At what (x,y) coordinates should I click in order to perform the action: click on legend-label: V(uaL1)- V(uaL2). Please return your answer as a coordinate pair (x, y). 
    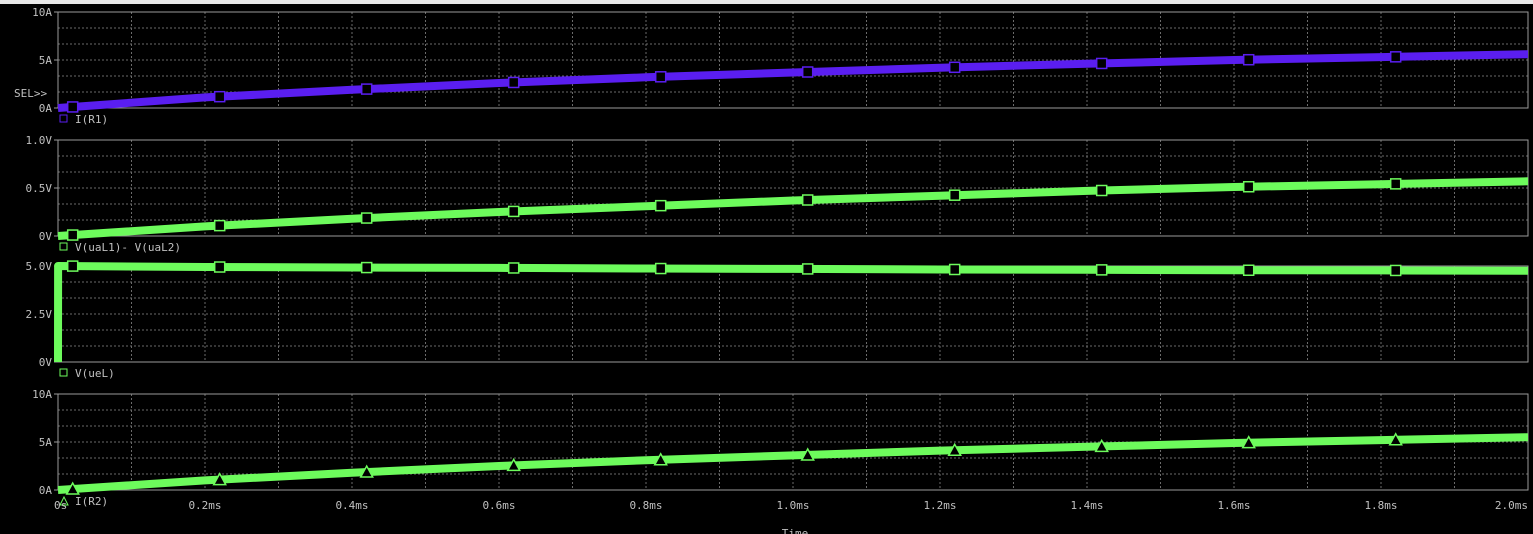
    Looking at the image, I should click on (128, 247).